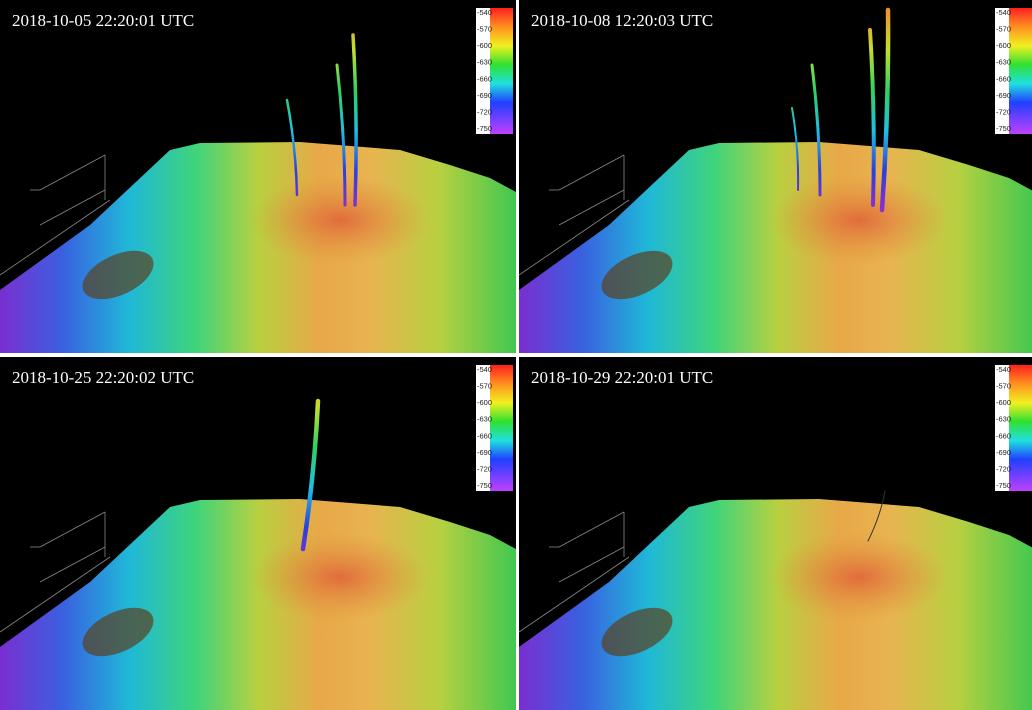  Describe the element at coordinates (103, 377) in the screenshot. I see `timestamp: 2018-10-25 22:20:02 UTC` at that location.